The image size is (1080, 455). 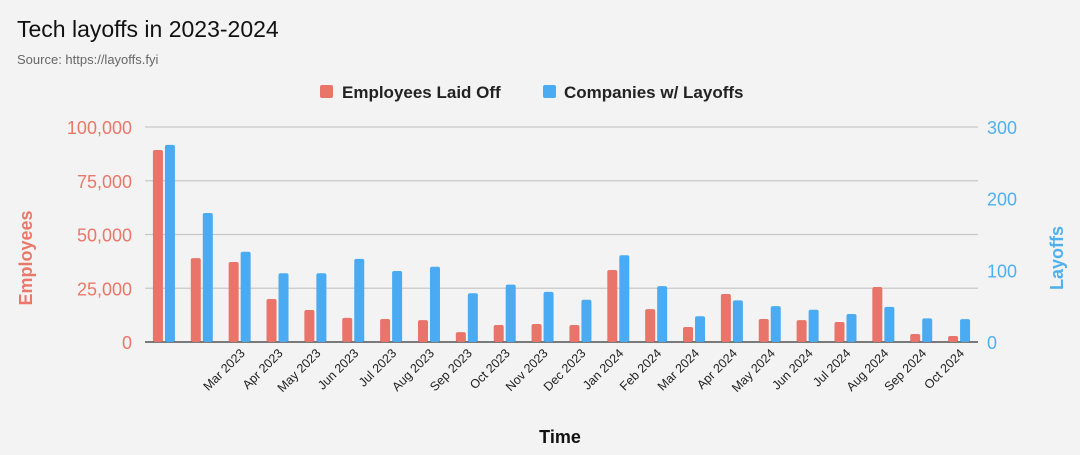 What do you see at coordinates (944, 369) in the screenshot?
I see `x-tick-label: Oct 2024` at bounding box center [944, 369].